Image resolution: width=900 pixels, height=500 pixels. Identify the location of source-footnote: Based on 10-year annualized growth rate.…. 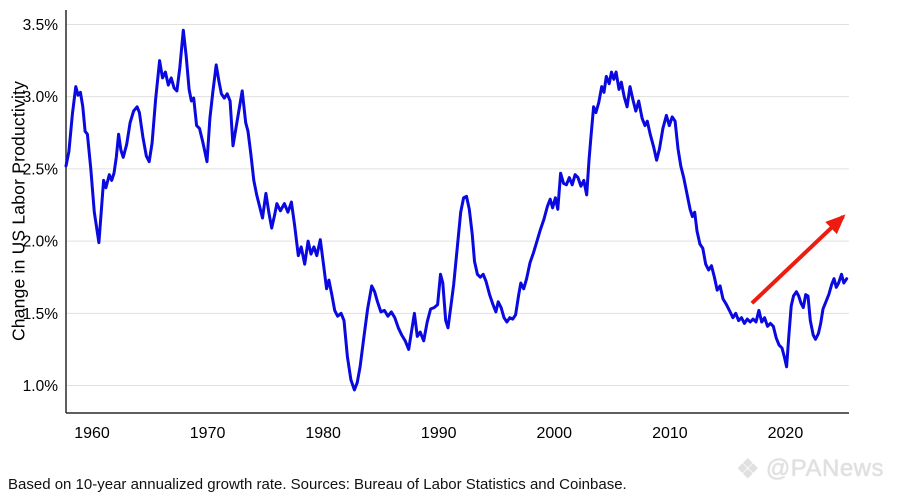
(317, 484).